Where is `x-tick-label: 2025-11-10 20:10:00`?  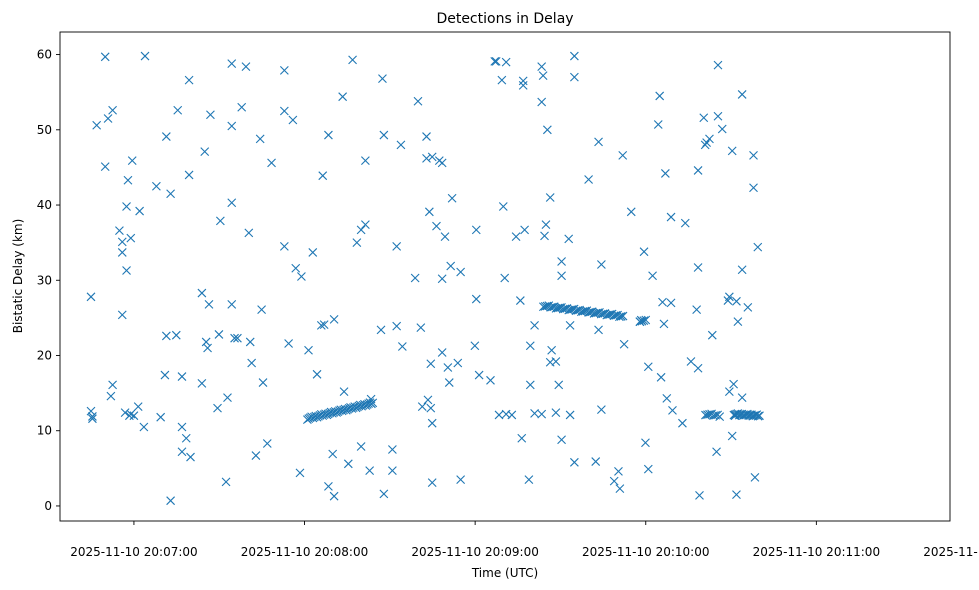
x-tick-label: 2025-11-10 20:10:00 is located at coordinates (645, 552).